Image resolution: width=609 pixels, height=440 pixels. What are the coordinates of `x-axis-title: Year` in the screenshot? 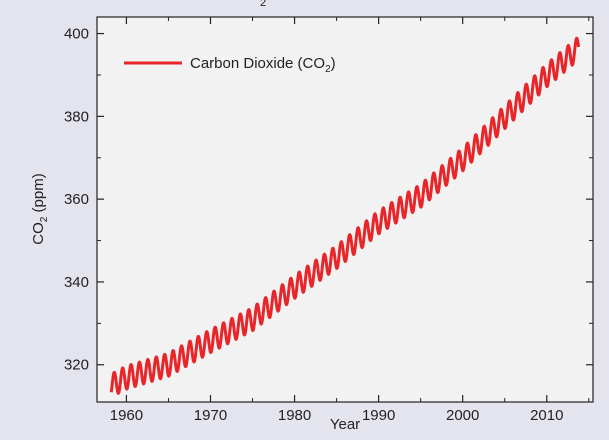 It's located at (345, 424).